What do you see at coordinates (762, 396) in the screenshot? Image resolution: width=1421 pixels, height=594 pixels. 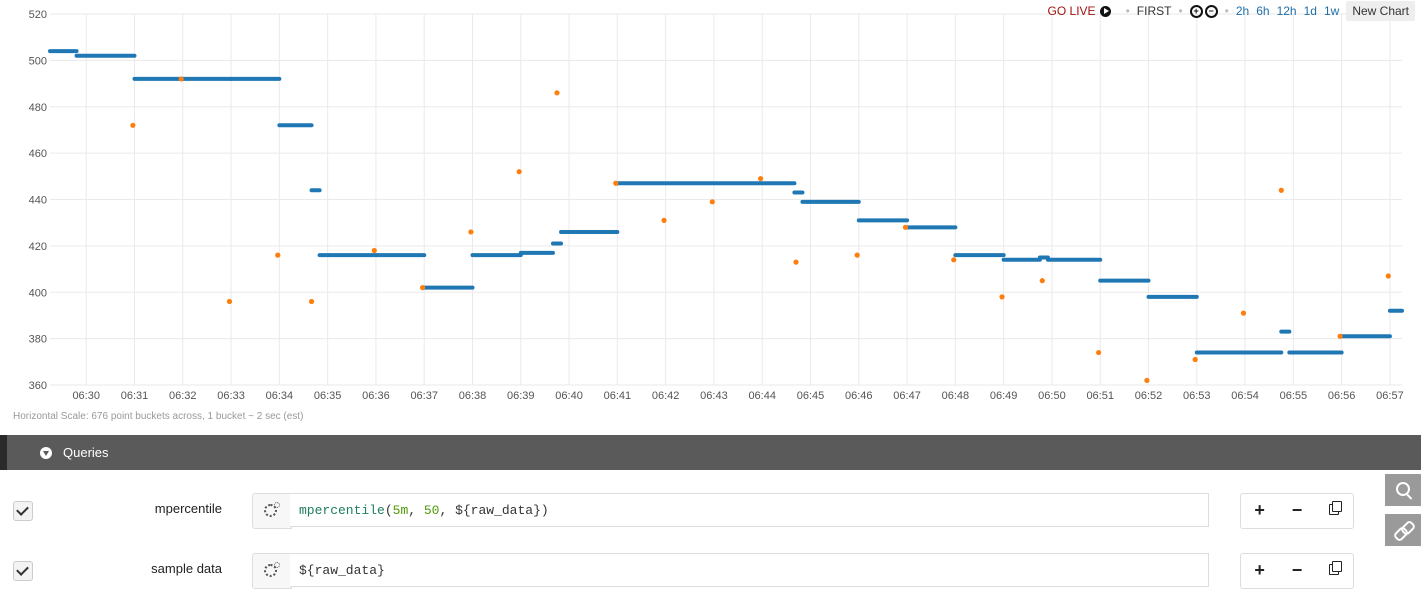 I see `x-tick-label: 06:44` at bounding box center [762, 396].